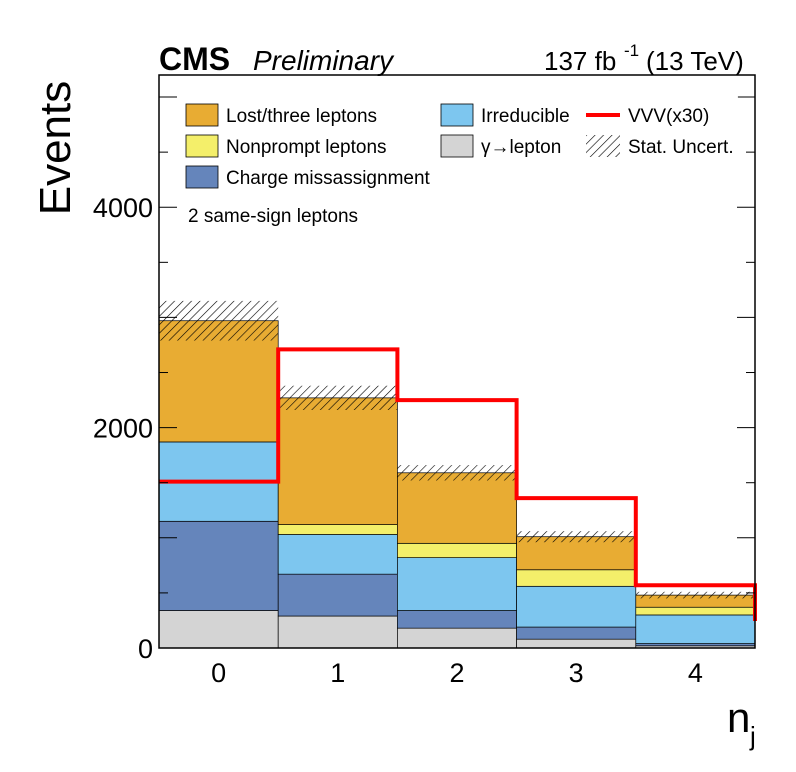 The image size is (796, 772). What do you see at coordinates (202, 115) in the screenshot?
I see `legend-swatch-lost` at bounding box center [202, 115].